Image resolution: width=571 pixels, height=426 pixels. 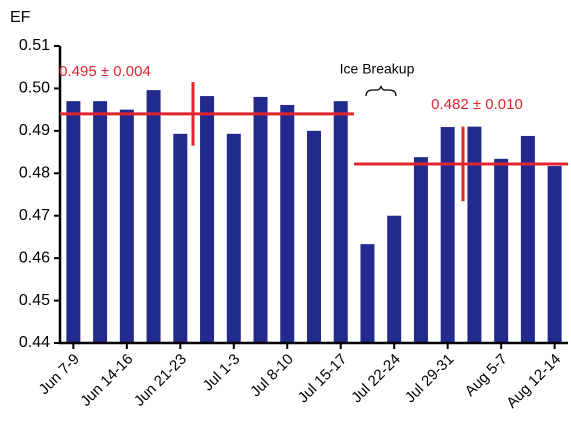 I want to click on y-tick-label: 0.49, so click(x=34, y=130).